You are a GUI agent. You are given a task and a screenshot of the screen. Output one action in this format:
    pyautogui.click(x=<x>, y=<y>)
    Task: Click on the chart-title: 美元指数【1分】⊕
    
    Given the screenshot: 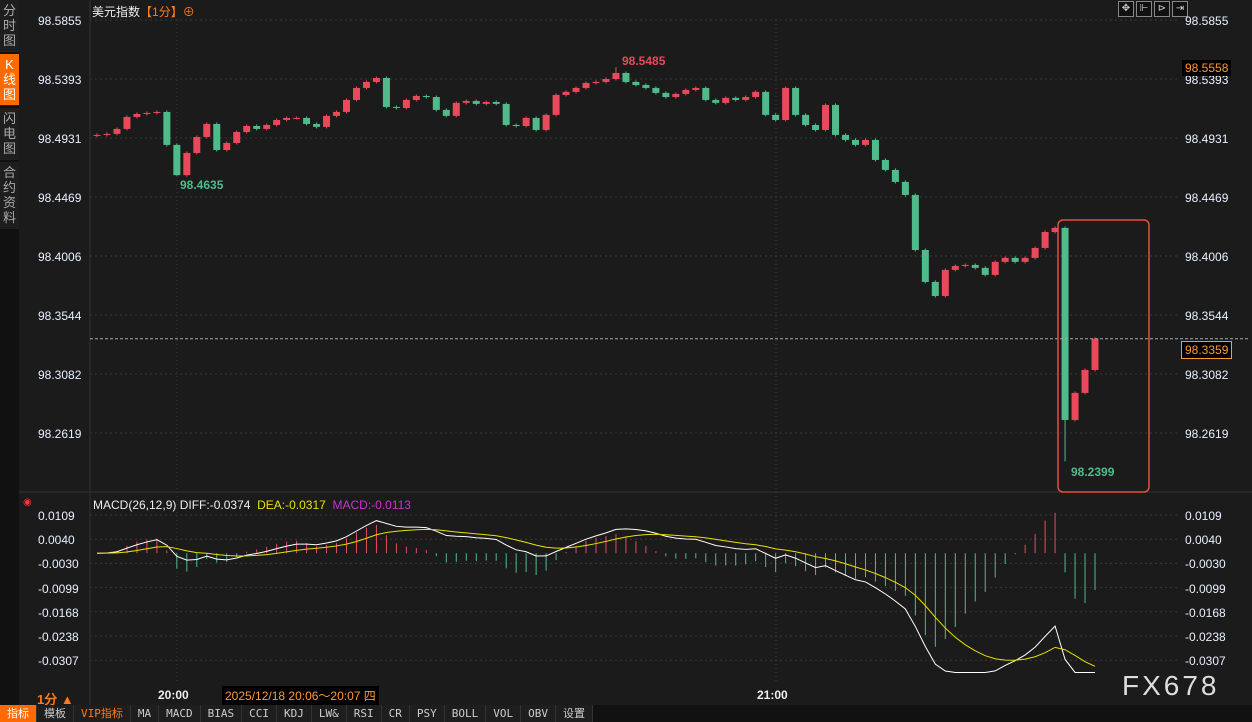 What is the action you would take?
    pyautogui.click(x=143, y=11)
    